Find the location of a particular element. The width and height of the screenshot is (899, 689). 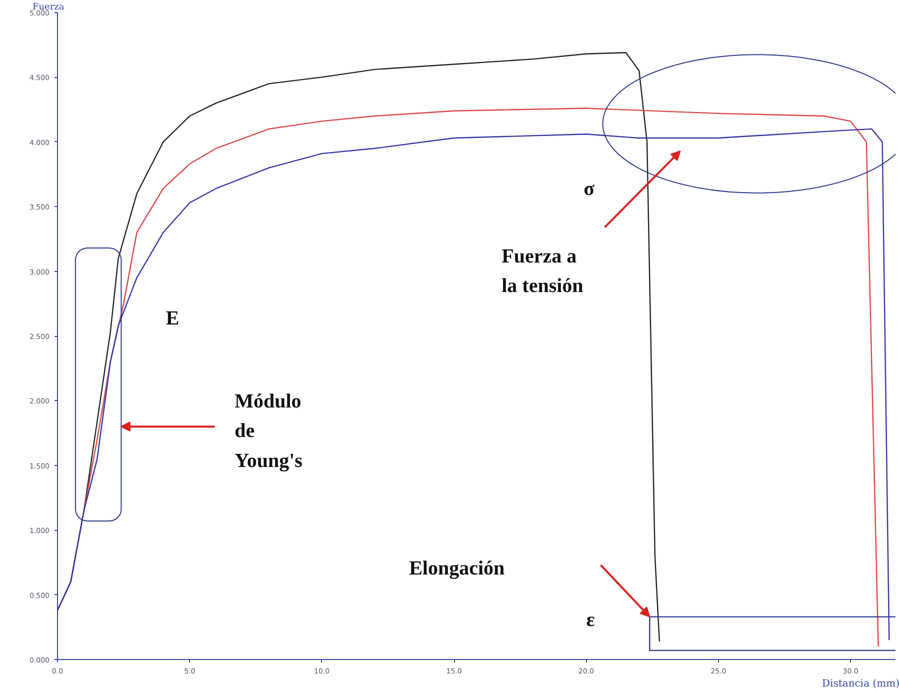

annotation: Fuerza a la tensión is located at coordinates (543, 271).